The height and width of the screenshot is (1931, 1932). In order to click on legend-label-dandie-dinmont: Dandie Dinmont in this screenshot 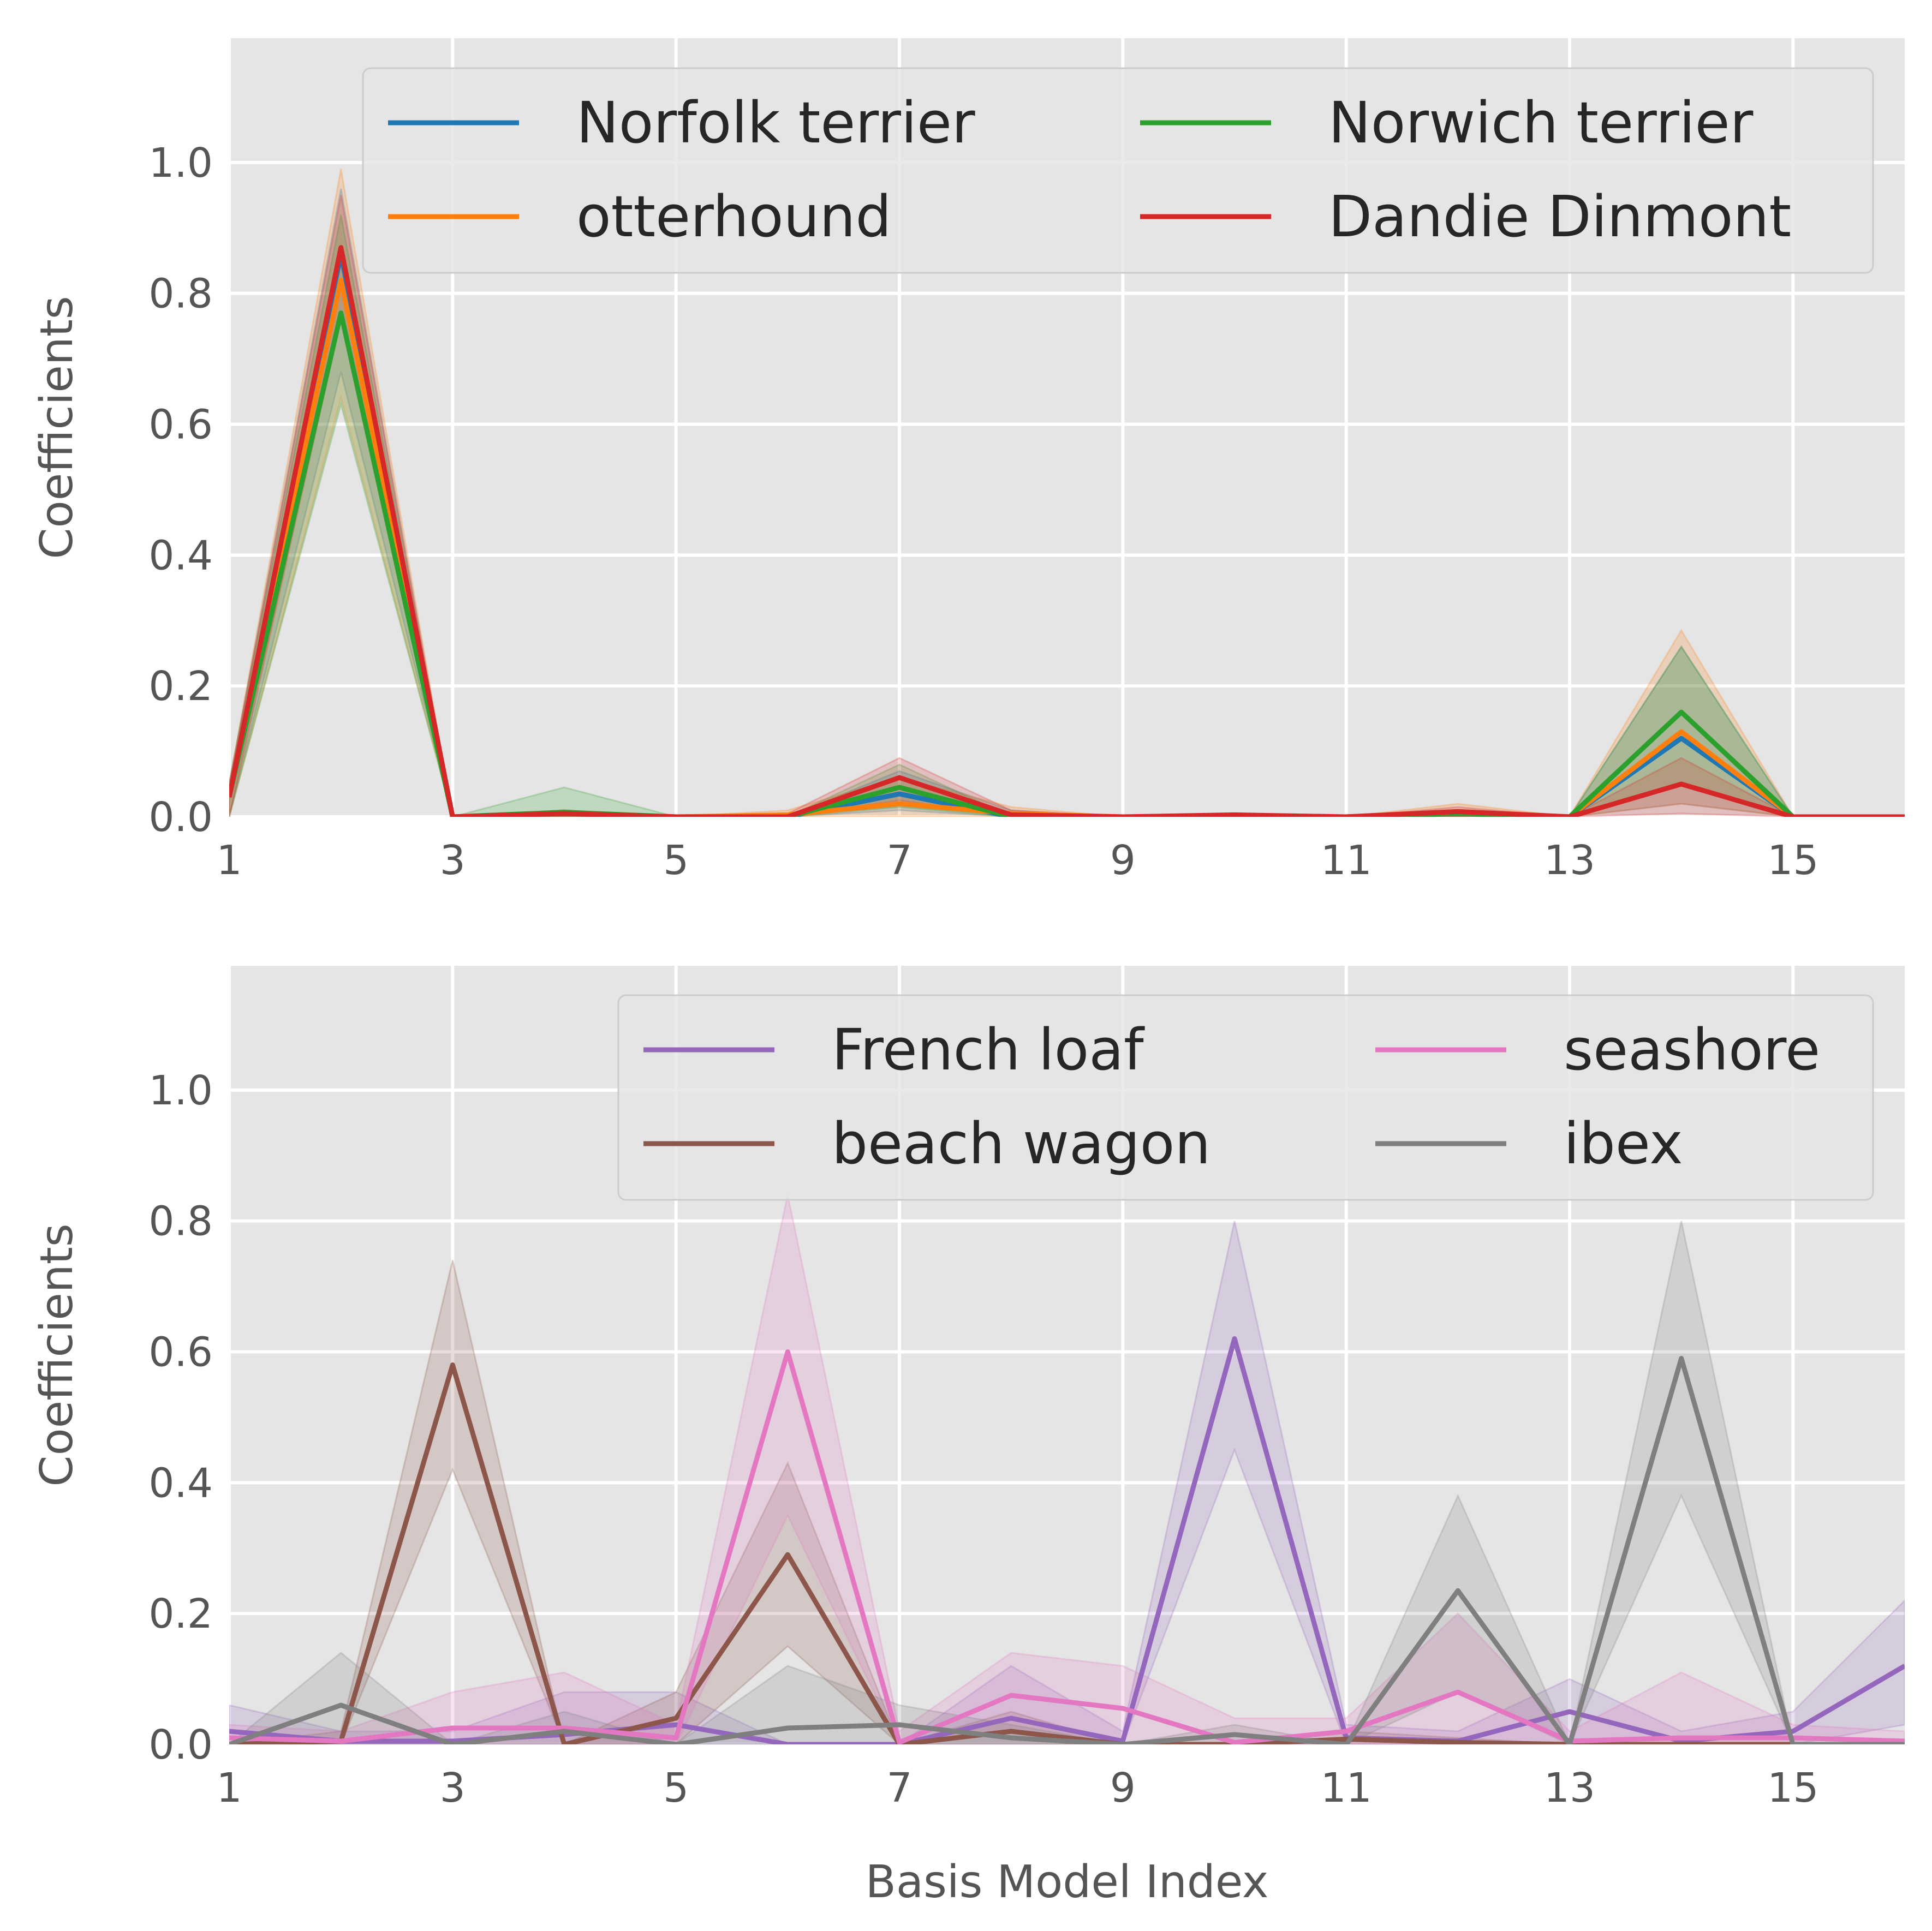, I will do `click(1559, 216)`.